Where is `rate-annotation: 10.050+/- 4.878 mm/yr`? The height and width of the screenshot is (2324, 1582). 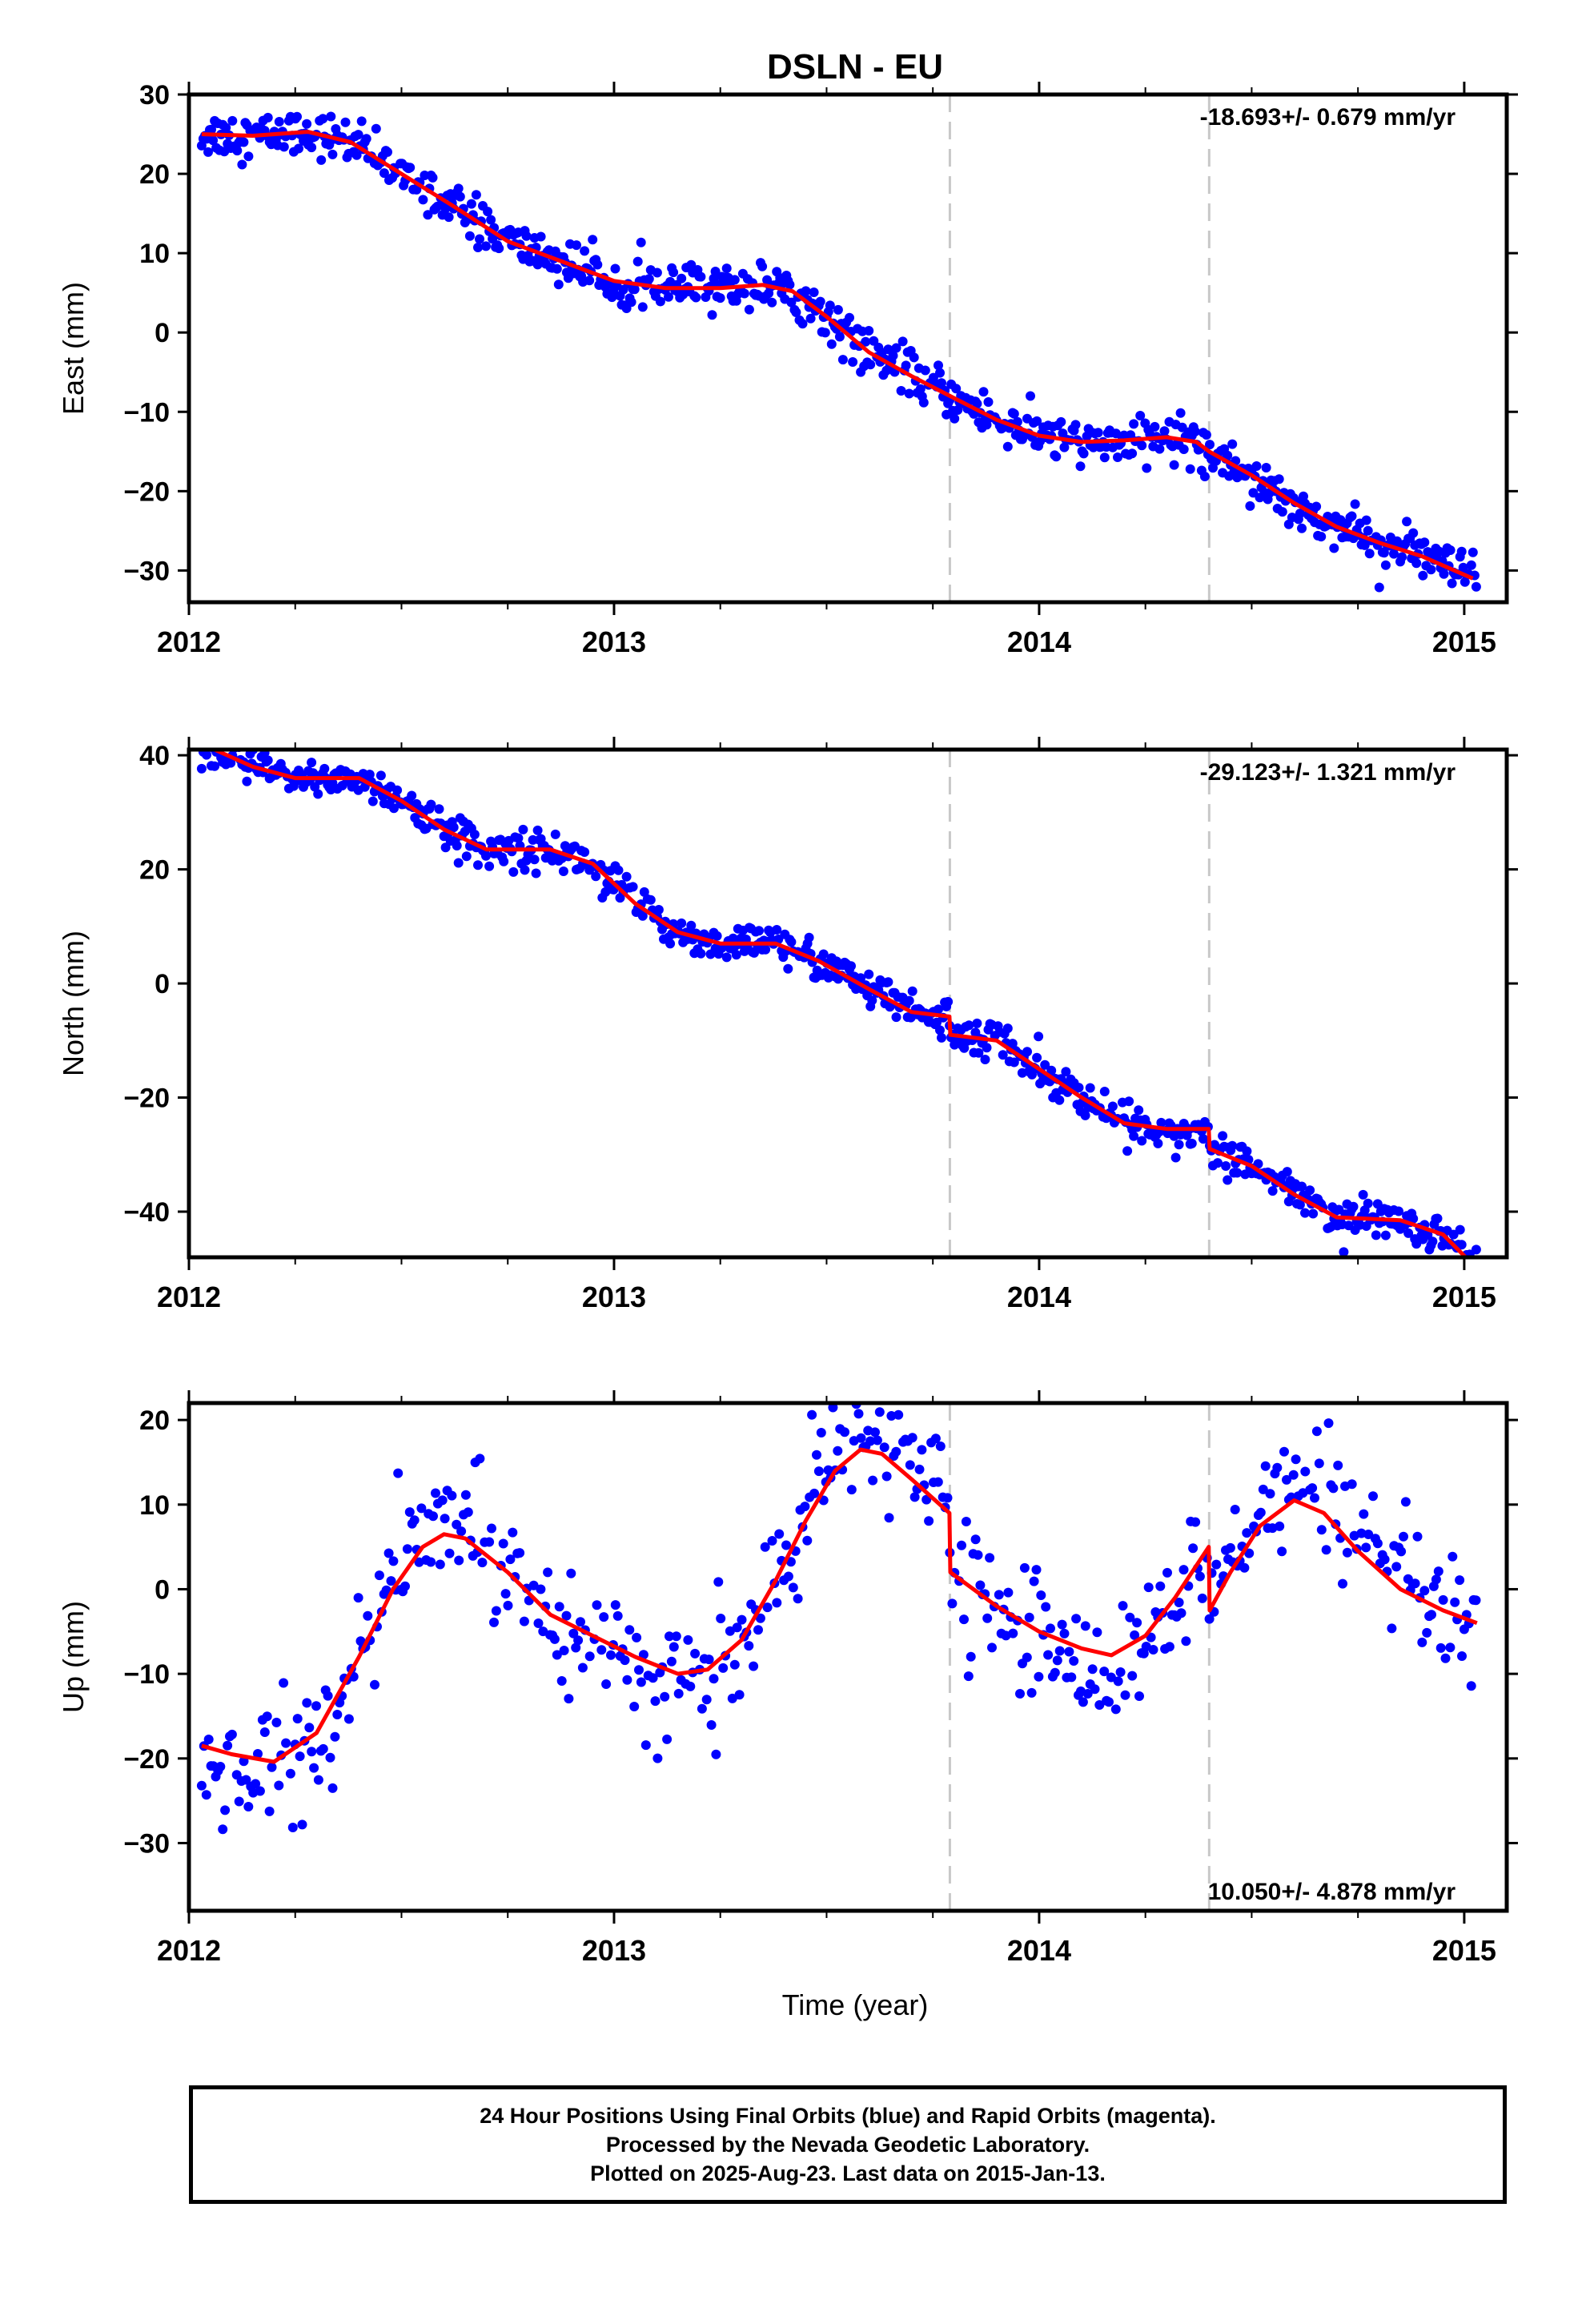 rate-annotation: 10.050+/- 4.878 mm/yr is located at coordinates (1332, 1892).